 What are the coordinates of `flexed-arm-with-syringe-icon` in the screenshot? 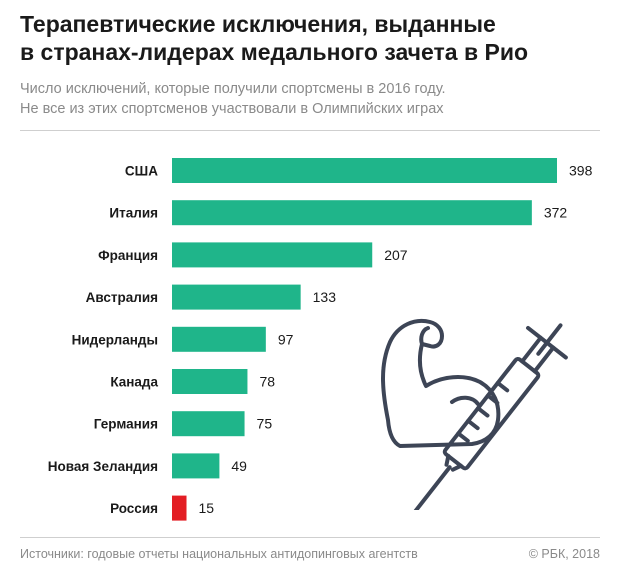 It's located at (474, 414).